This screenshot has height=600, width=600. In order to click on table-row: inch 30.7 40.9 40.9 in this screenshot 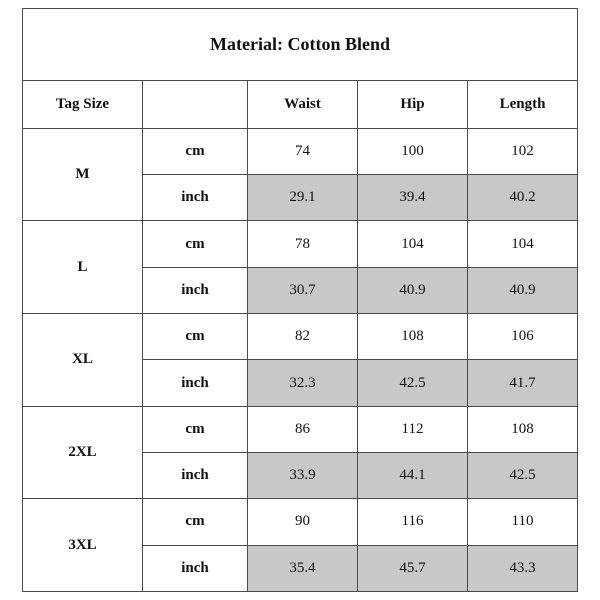, I will do `click(301, 290)`.